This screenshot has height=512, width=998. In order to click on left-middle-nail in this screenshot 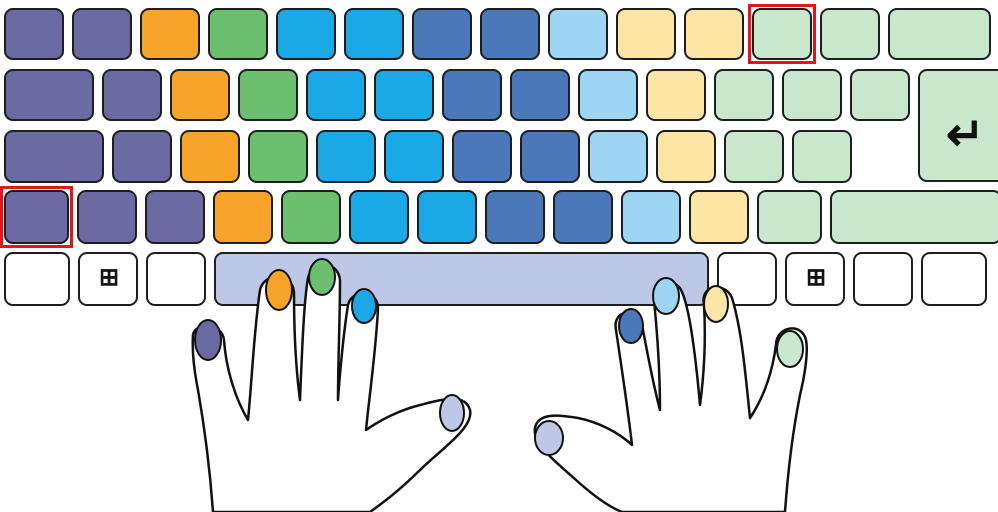, I will do `click(322, 277)`.